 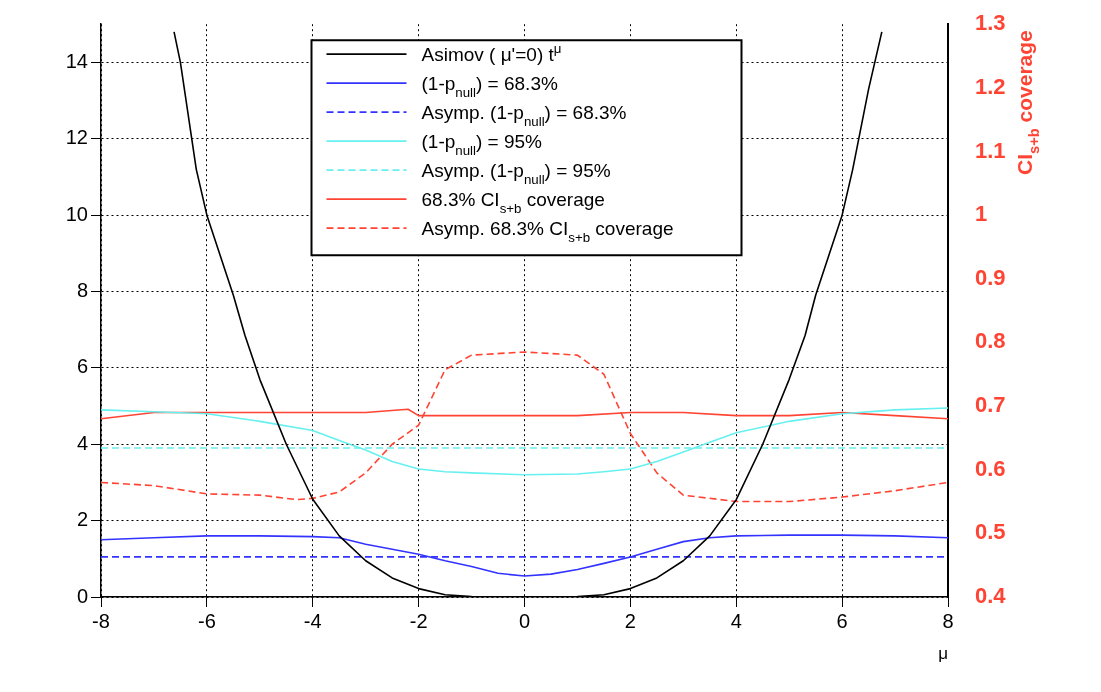 I want to click on y2-tick-label: 1.1, so click(x=990, y=150).